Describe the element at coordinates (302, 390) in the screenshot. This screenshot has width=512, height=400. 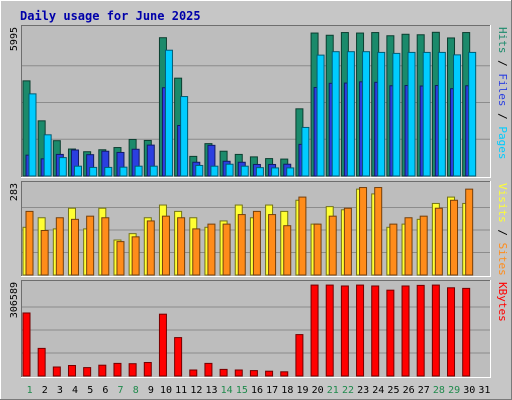
I see `x-tick-label-day-19: 19` at that location.